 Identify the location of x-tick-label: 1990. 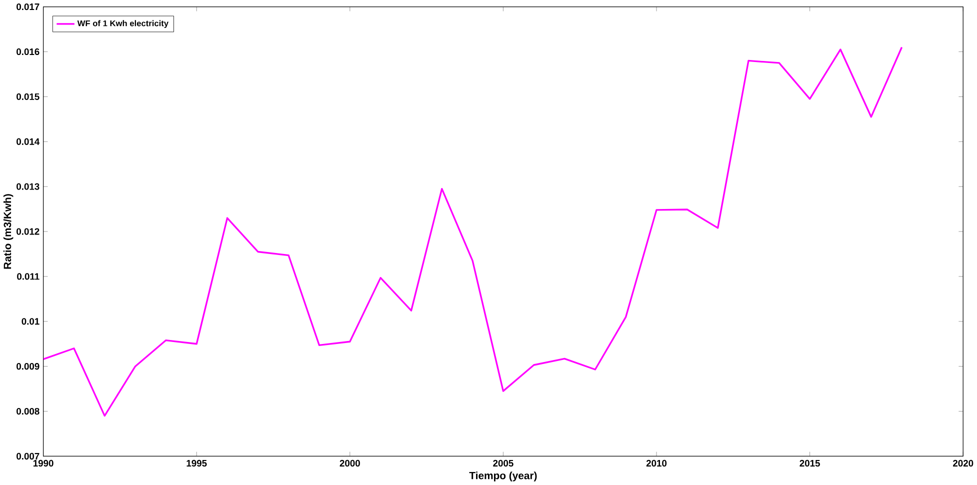
(43, 463).